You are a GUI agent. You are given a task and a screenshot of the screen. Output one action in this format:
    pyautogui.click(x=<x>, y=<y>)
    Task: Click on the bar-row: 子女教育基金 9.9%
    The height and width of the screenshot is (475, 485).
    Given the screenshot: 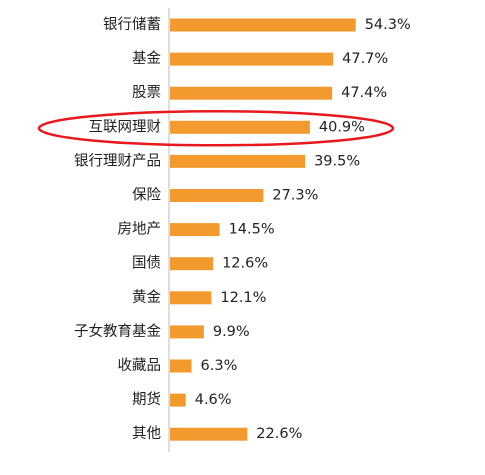 What is the action you would take?
    pyautogui.click(x=162, y=331)
    